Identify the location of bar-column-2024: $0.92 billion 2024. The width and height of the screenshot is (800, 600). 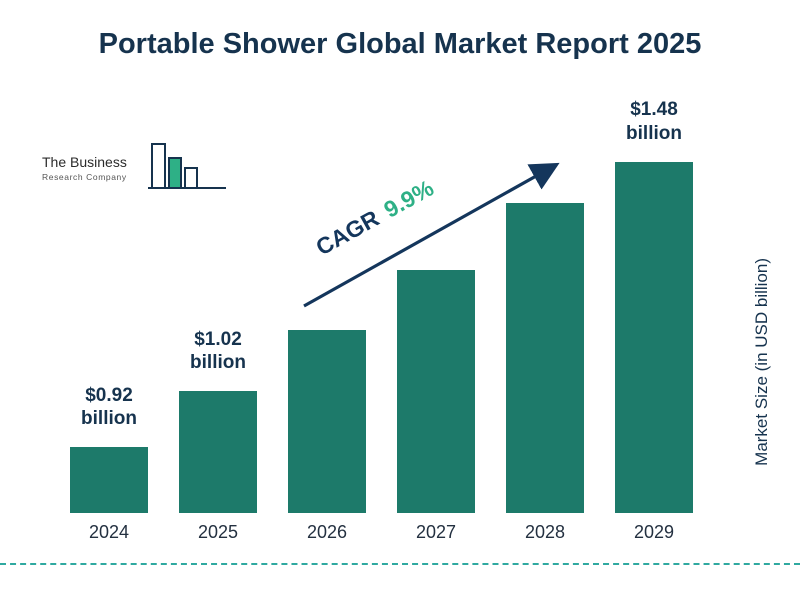
(109, 321).